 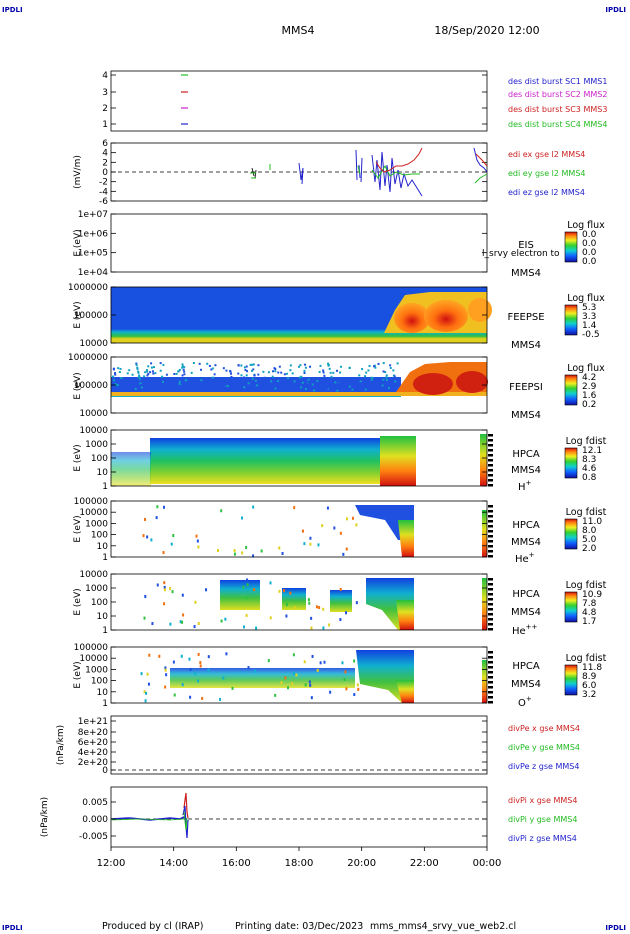 What do you see at coordinates (571, 390) in the screenshot?
I see `colorbar` at bounding box center [571, 390].